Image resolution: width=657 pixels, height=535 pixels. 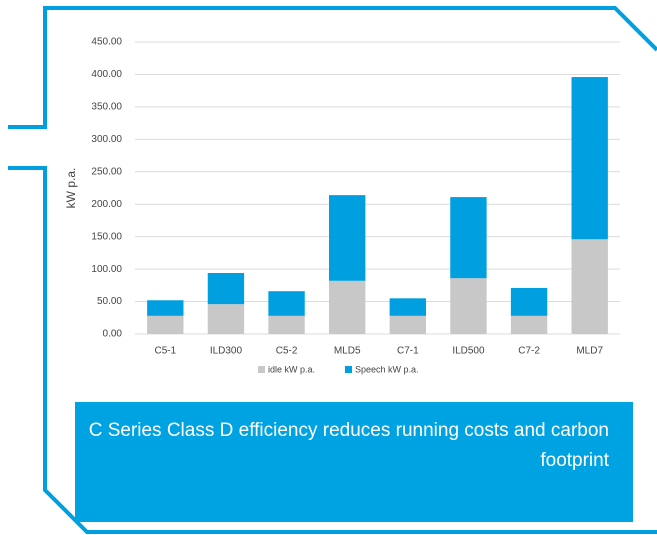 What do you see at coordinates (529, 351) in the screenshot?
I see `x-tick-label: C7-2` at bounding box center [529, 351].